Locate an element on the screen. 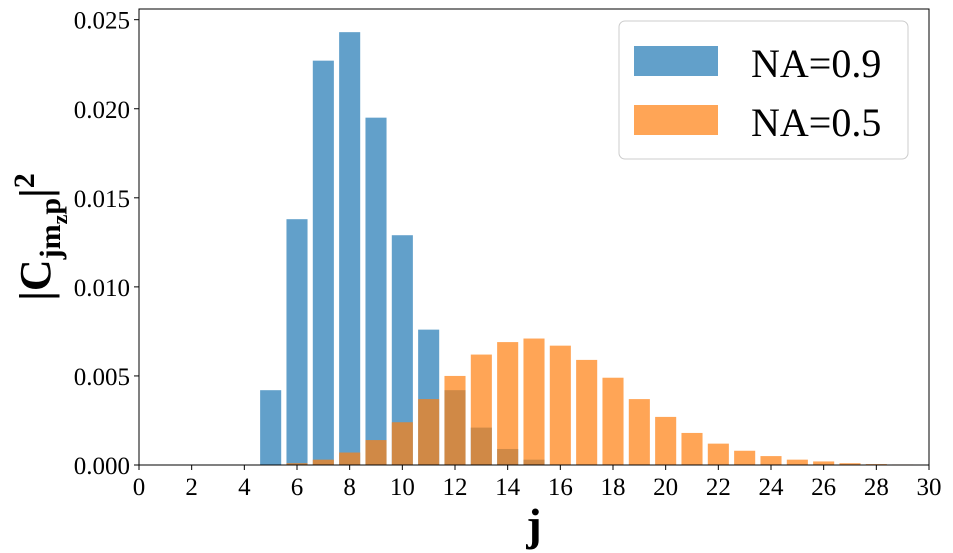 Image resolution: width=953 pixels, height=553 pixels. bar-na05-j22 is located at coordinates (718, 454).